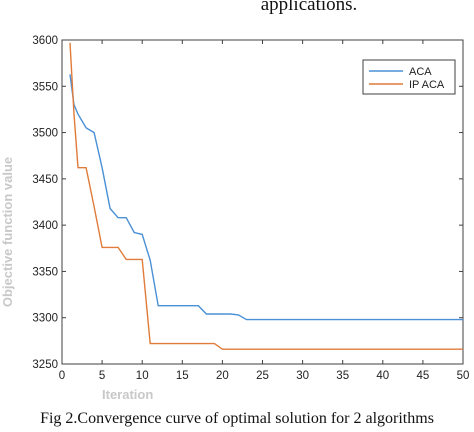 Image resolution: width=474 pixels, height=432 pixels. Describe the element at coordinates (45, 365) in the screenshot. I see `y-tick-label: 3250` at that location.